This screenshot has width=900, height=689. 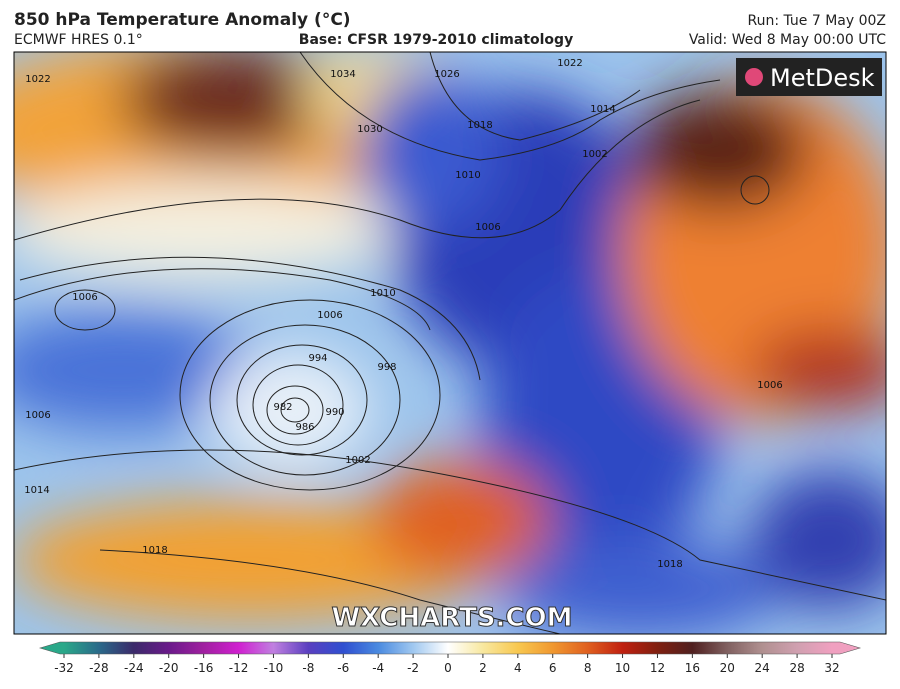 What do you see at coordinates (657, 668) in the screenshot?
I see `colorbar-label: 12` at bounding box center [657, 668].